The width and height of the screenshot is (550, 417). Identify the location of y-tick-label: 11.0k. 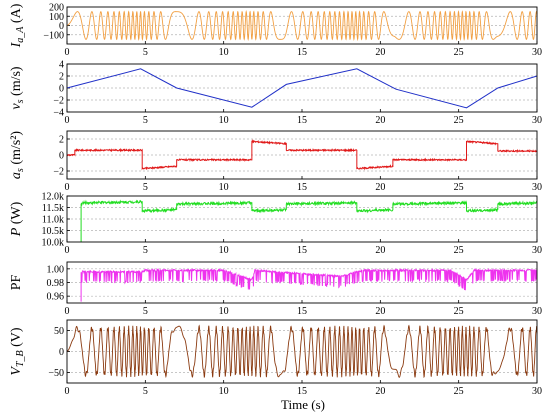
(53, 220).